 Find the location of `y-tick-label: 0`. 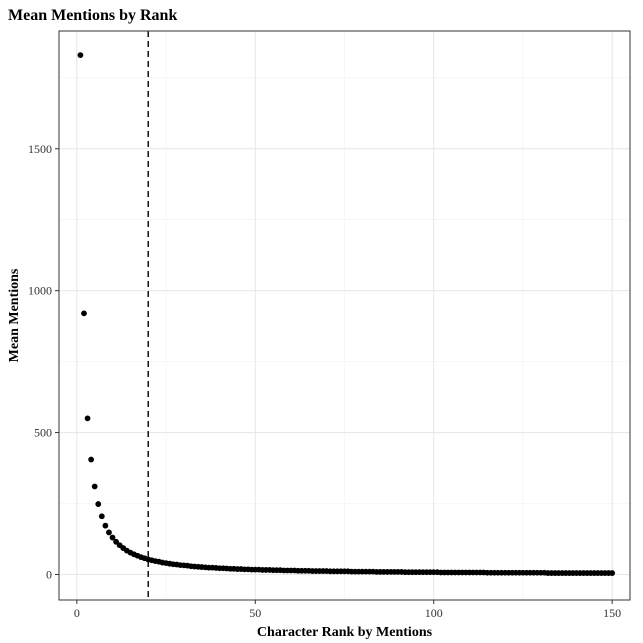

y-tick-label: 0 is located at coordinates (49, 574).